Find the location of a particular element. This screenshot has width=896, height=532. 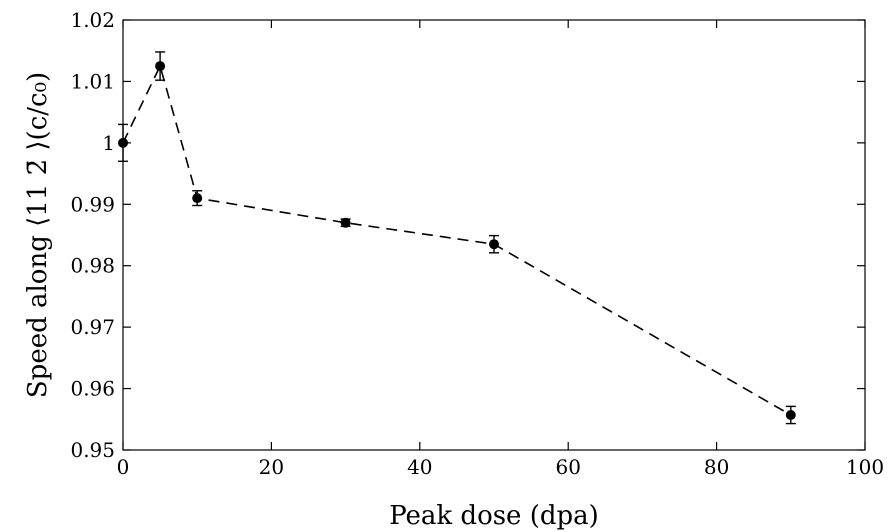

x-axis-label: Peak dose (dpa) is located at coordinates (494, 516).